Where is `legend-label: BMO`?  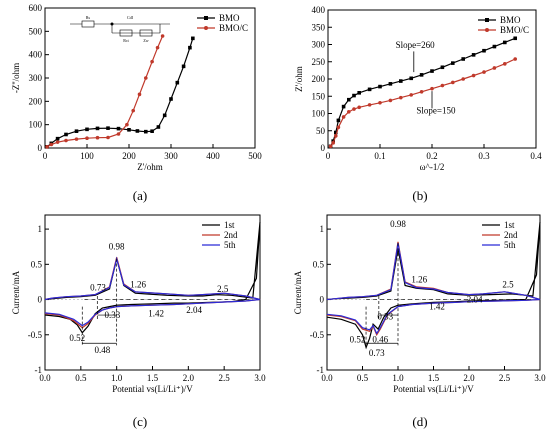
legend-label: BMO is located at coordinates (229, 18).